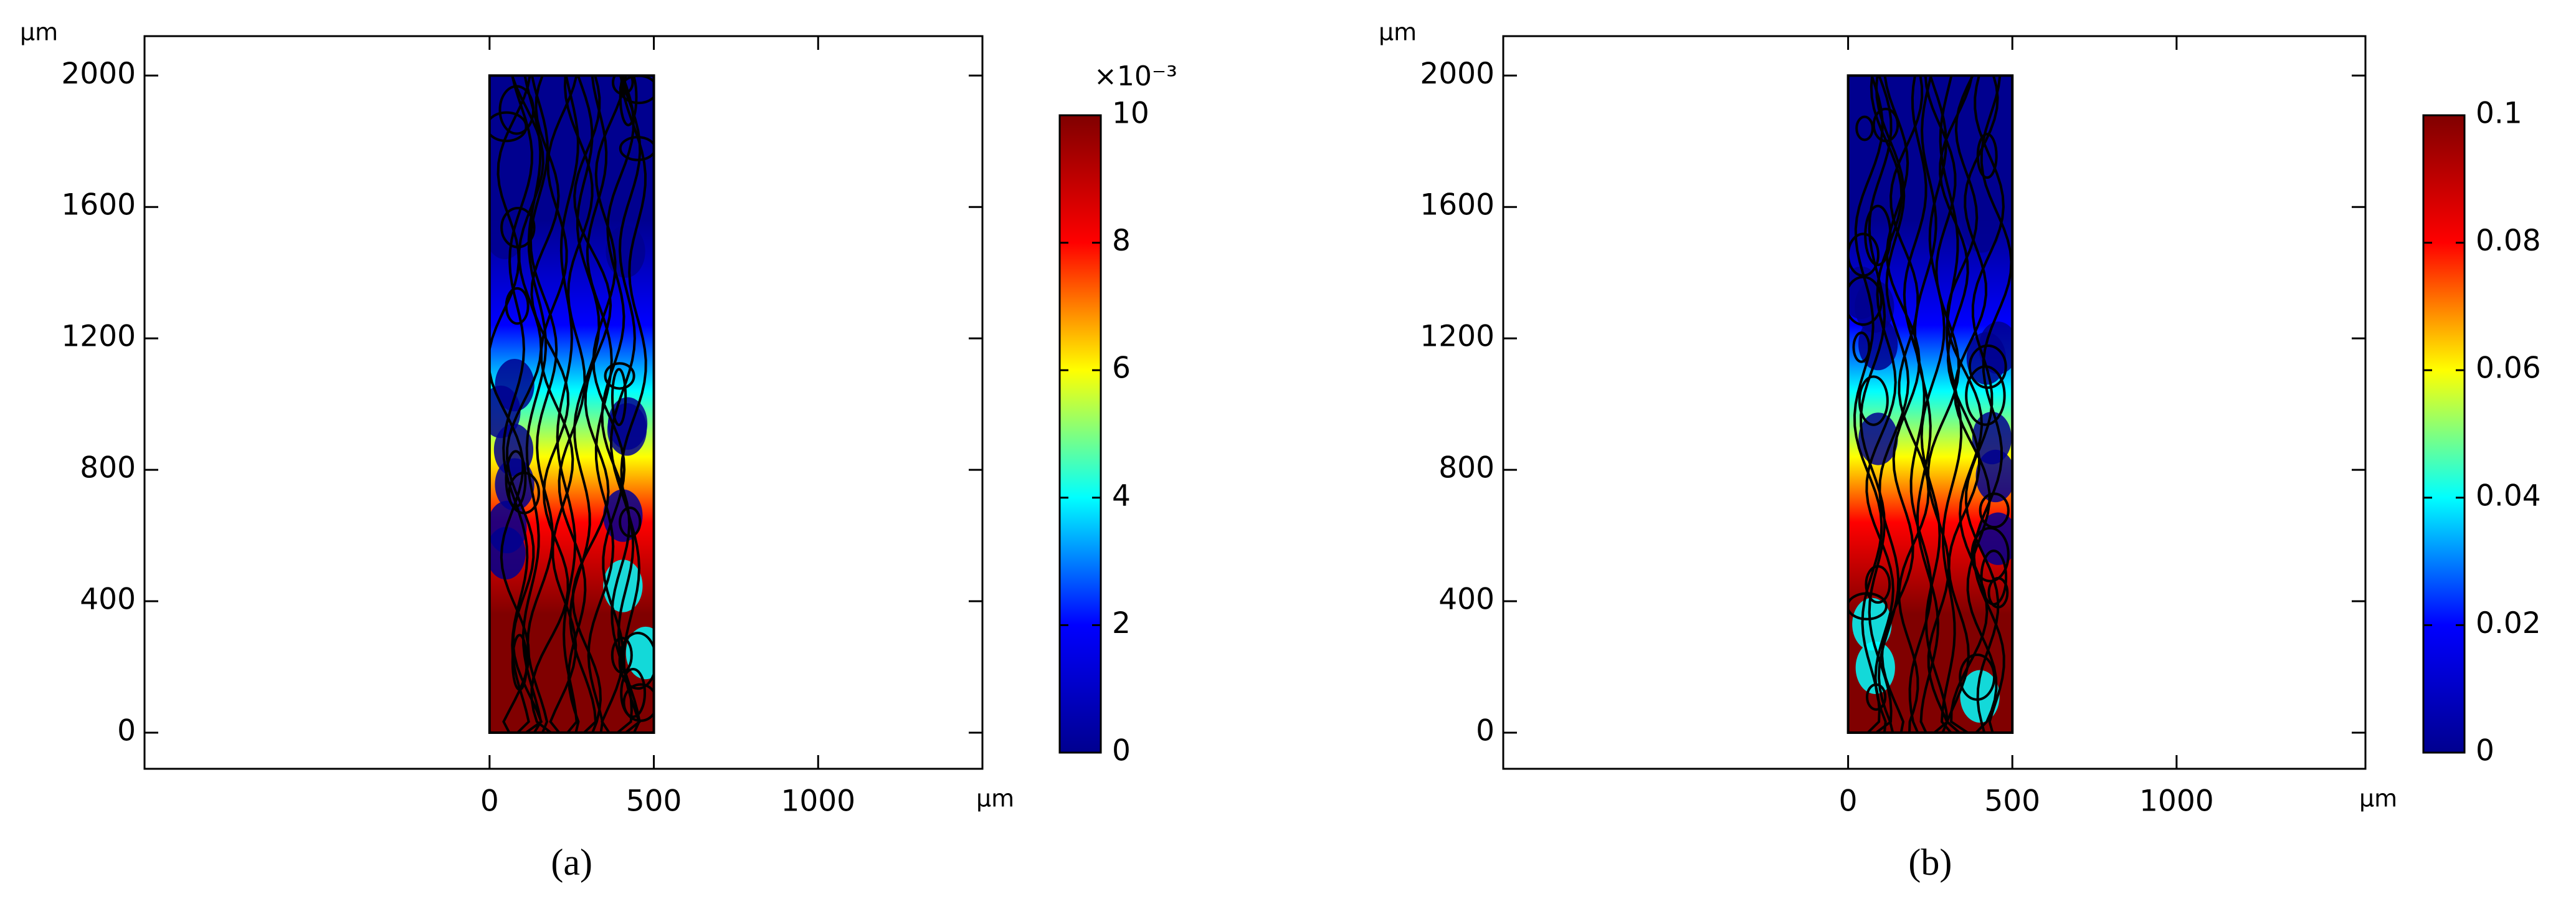 This screenshot has height=904, width=2576. What do you see at coordinates (2508, 623) in the screenshot?
I see `colorbar-tick-label: 0.02` at bounding box center [2508, 623].